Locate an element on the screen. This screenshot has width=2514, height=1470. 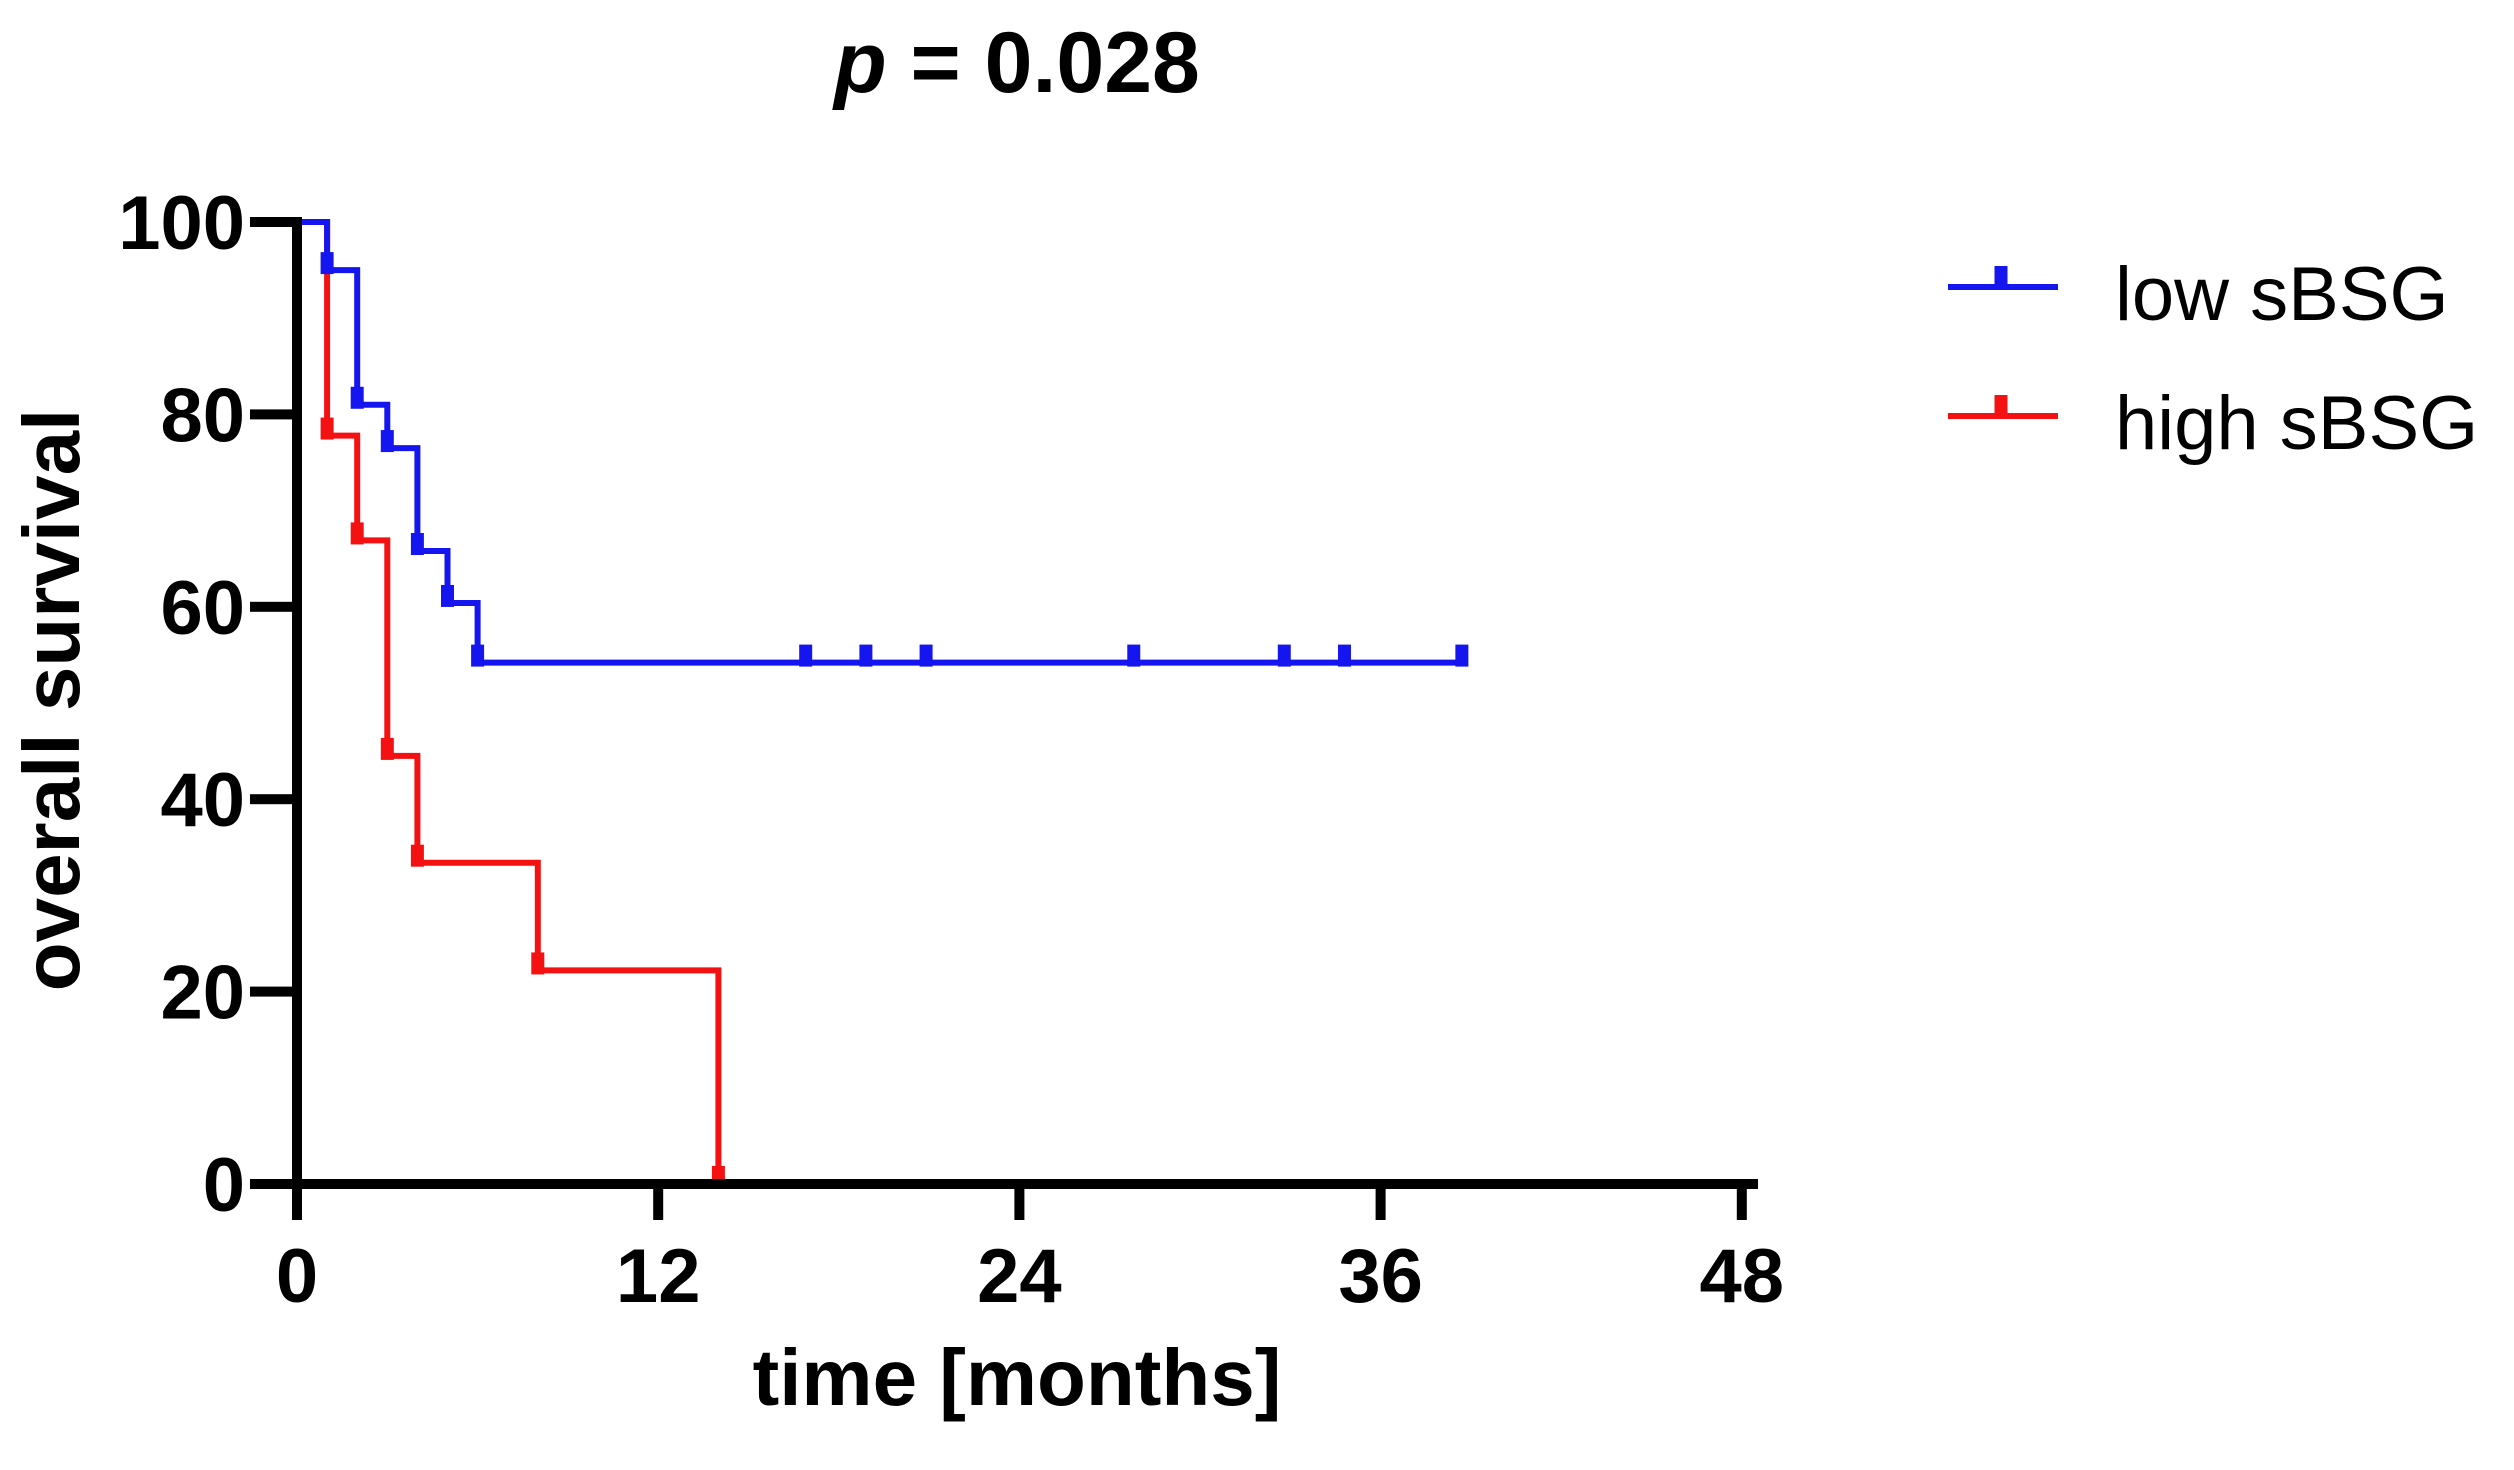
y-tick-label: 40 is located at coordinates (202, 800).